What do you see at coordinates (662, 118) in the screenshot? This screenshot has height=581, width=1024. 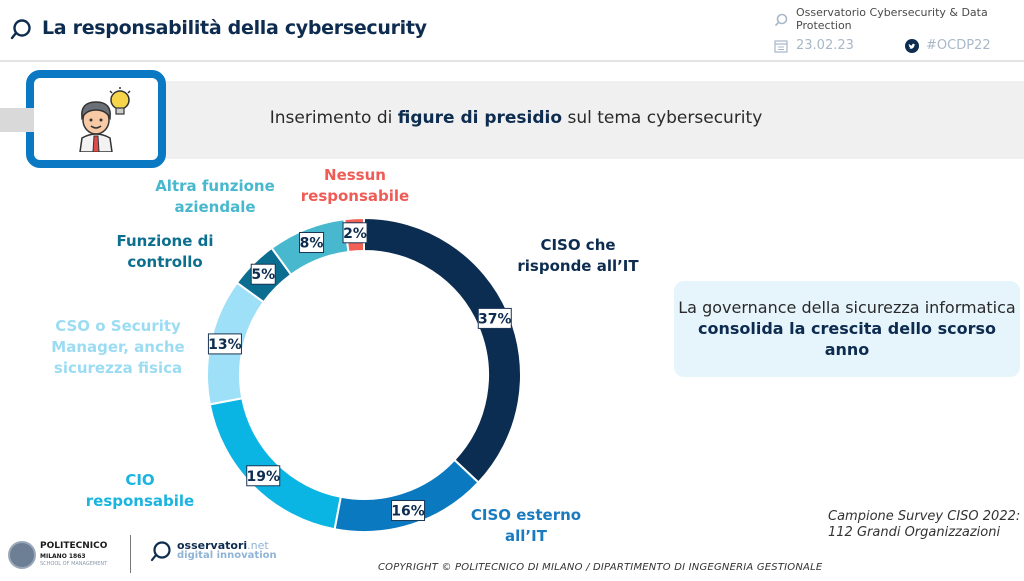 I see `chart-title-part: sul tema cybersecurity` at bounding box center [662, 118].